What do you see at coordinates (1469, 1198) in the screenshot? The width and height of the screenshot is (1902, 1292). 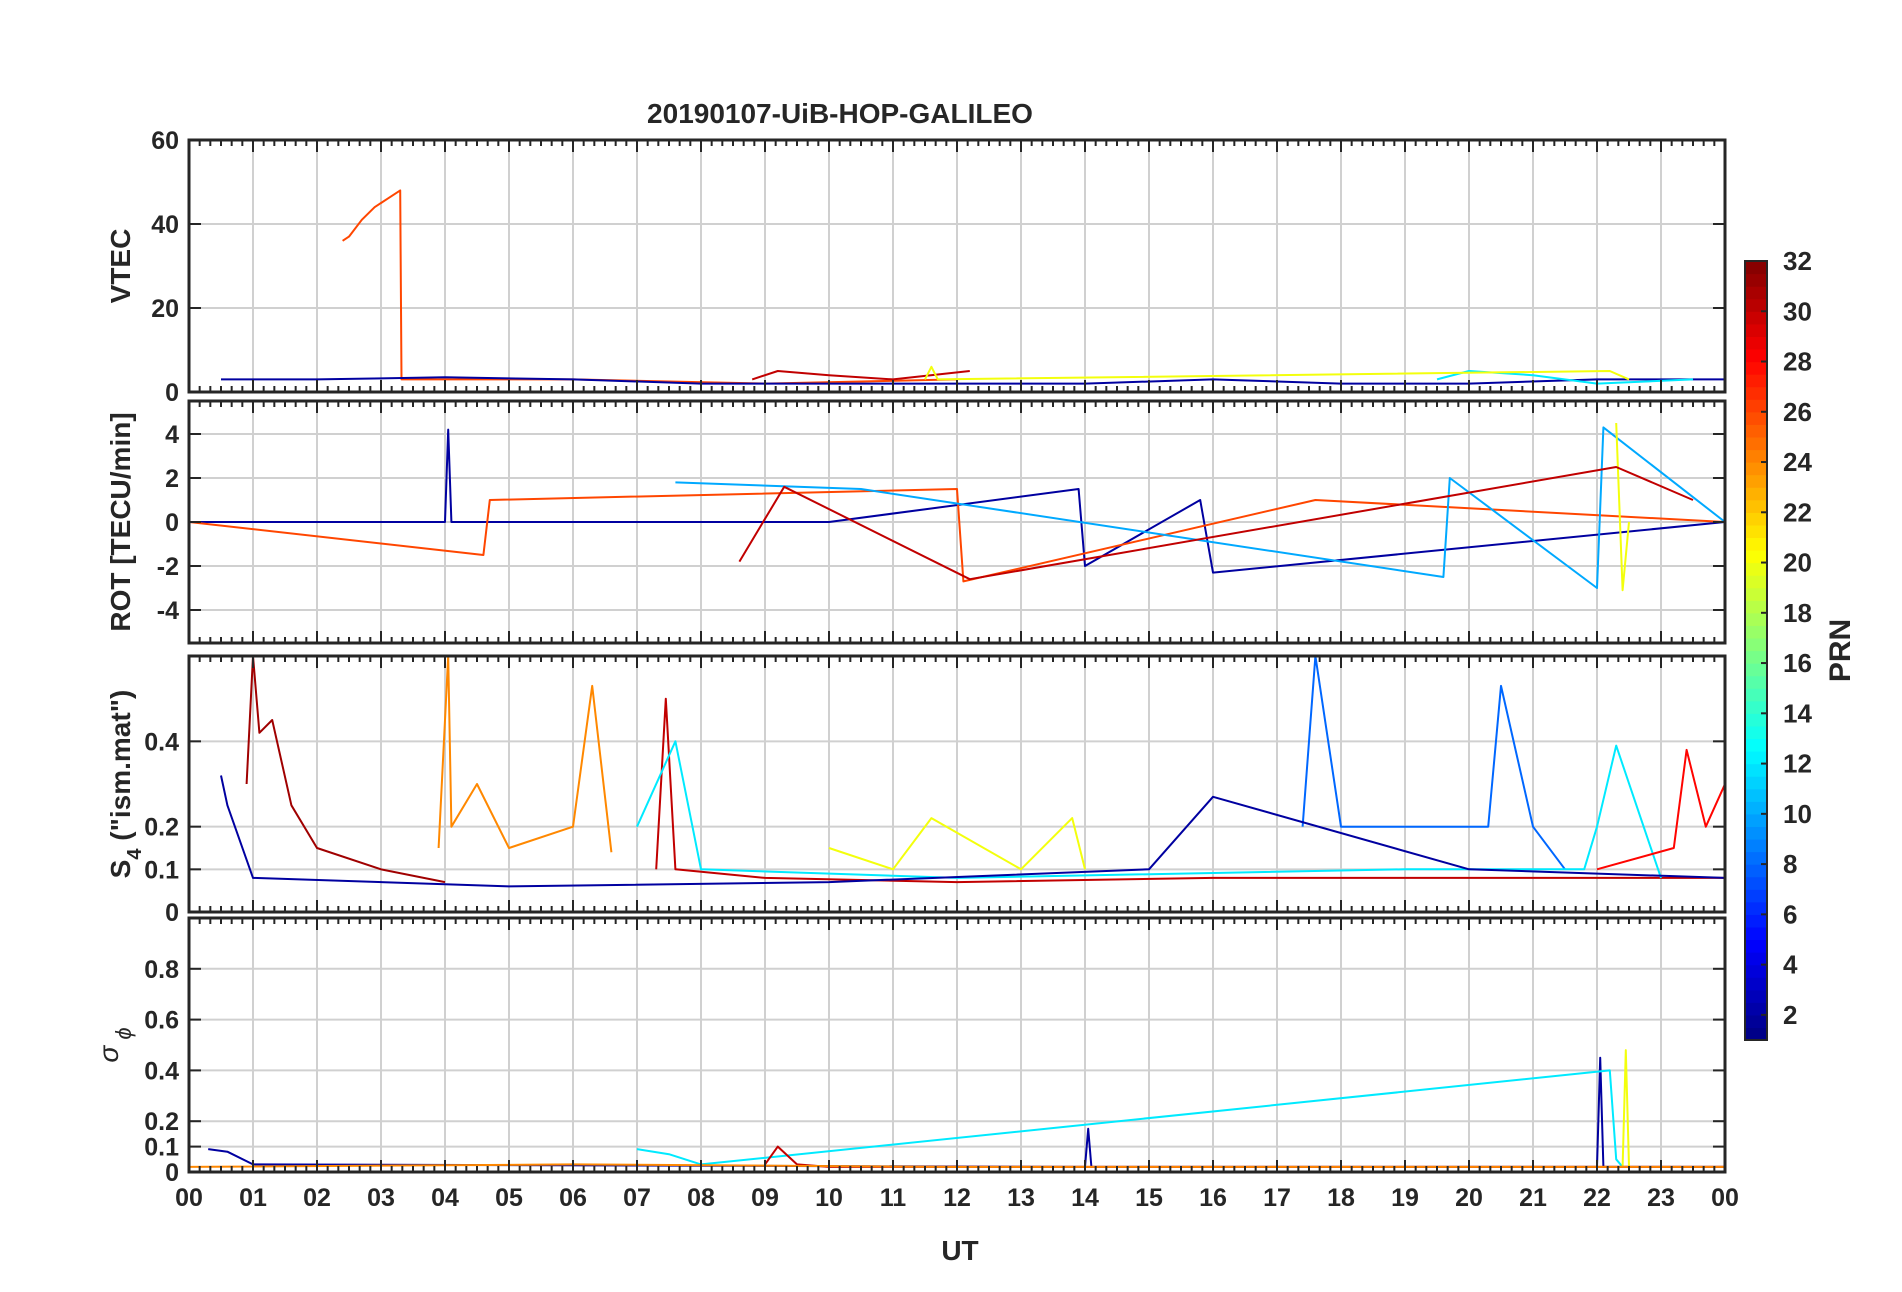 I see `x-tick-label: 20` at bounding box center [1469, 1198].